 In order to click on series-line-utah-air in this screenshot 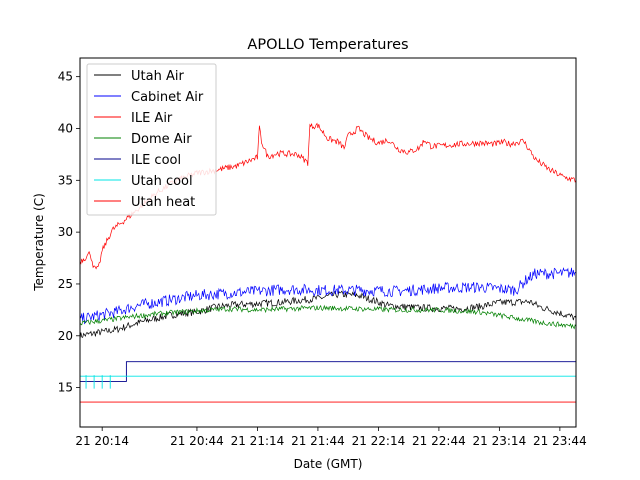, I will do `click(328, 315)`.